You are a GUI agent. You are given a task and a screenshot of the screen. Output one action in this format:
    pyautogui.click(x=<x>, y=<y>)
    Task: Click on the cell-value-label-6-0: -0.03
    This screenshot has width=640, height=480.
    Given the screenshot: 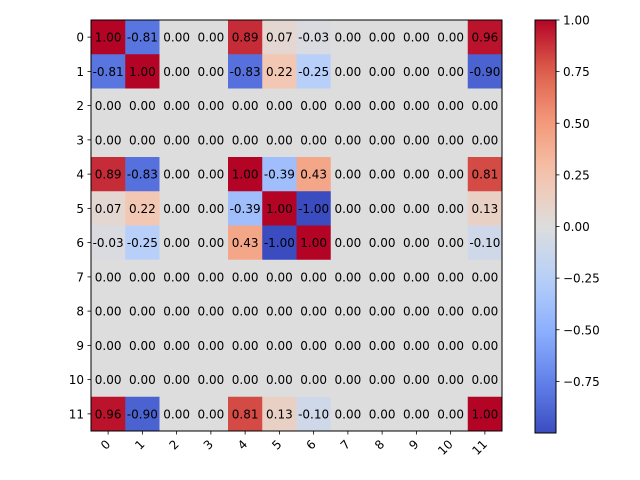 What is the action you would take?
    pyautogui.click(x=108, y=243)
    